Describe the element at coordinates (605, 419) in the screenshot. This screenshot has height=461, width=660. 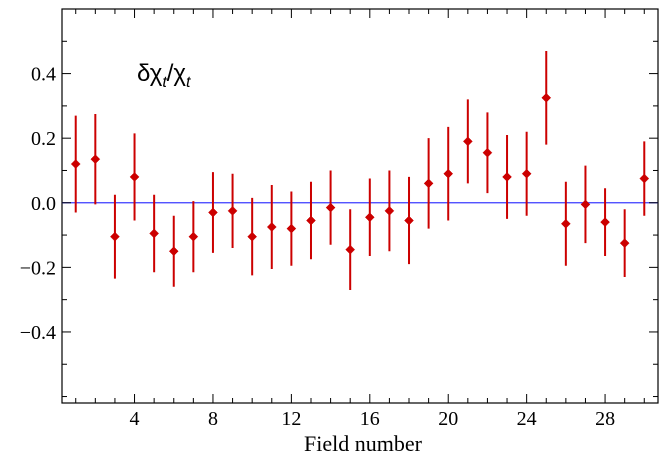
I see `x-tick-label: 28` at that location.